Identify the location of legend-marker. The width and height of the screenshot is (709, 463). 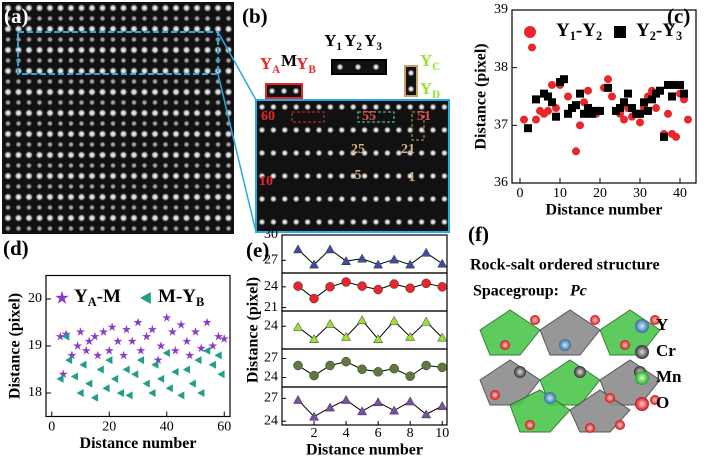
(642, 378).